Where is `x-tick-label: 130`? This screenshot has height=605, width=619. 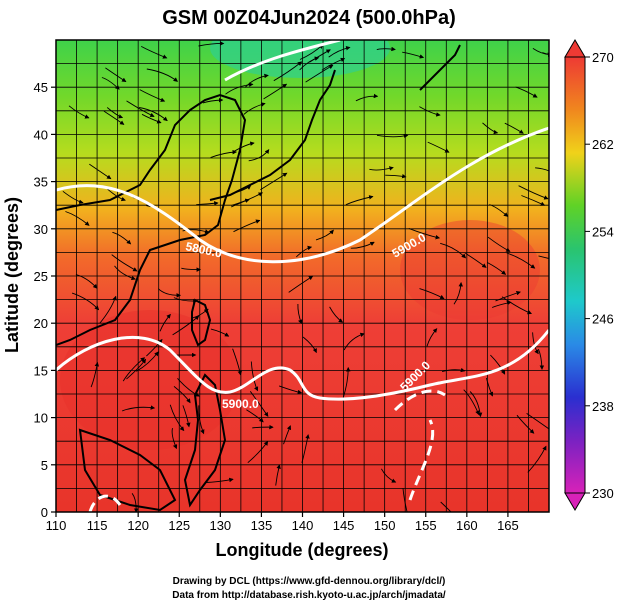
x-tick-label: 130 is located at coordinates (220, 525).